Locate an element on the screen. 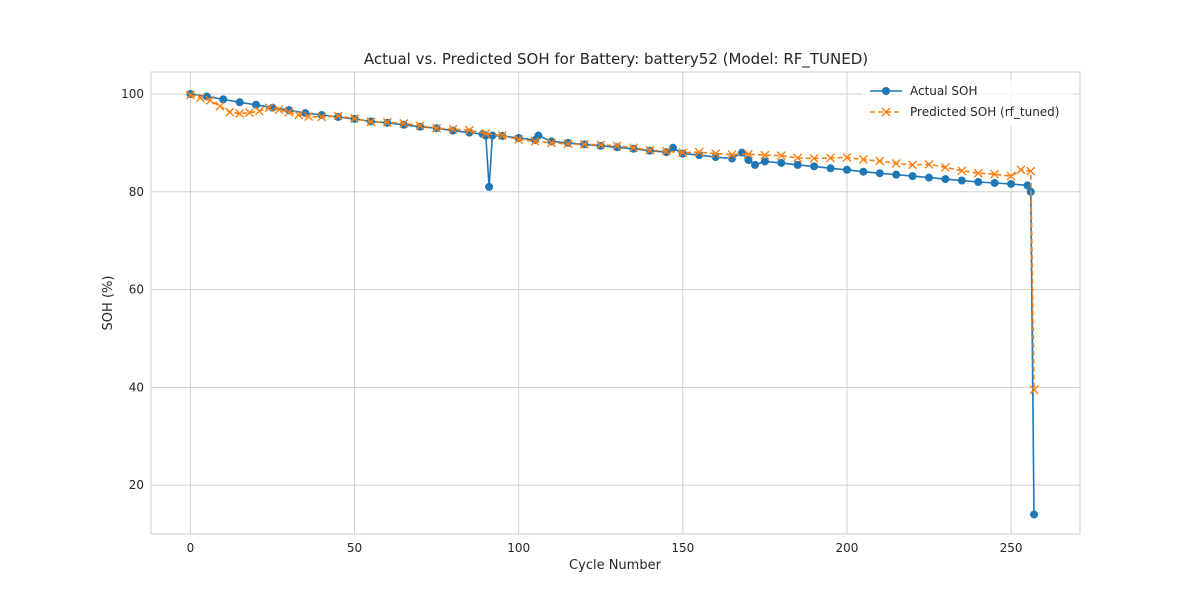 Image resolution: width=1200 pixels, height=600 pixels. x-tick-label: 200 is located at coordinates (846, 548).